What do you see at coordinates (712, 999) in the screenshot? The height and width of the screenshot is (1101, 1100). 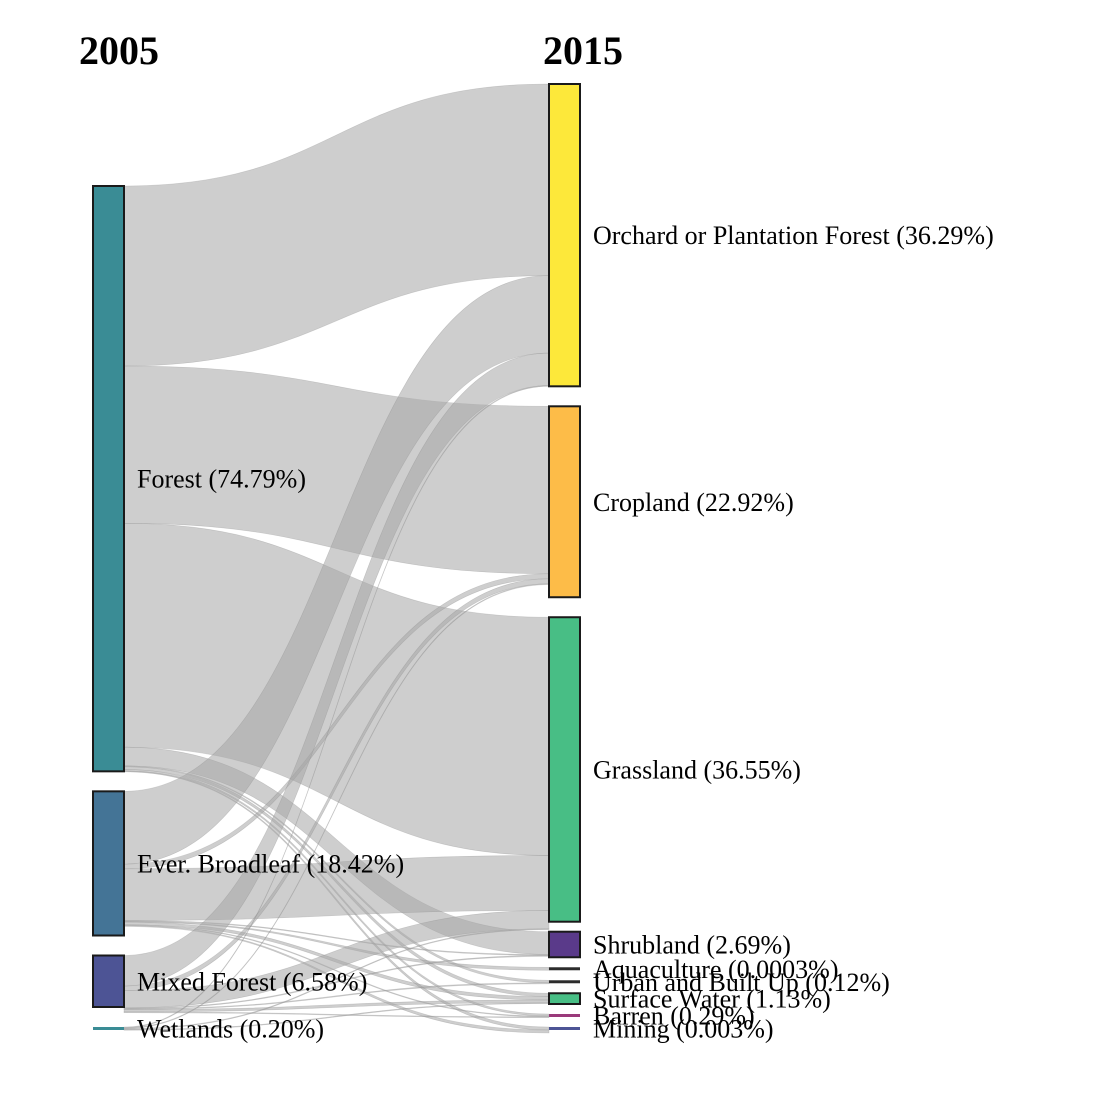 I see `target-label-water: Surface Water (1.13%)` at bounding box center [712, 999].